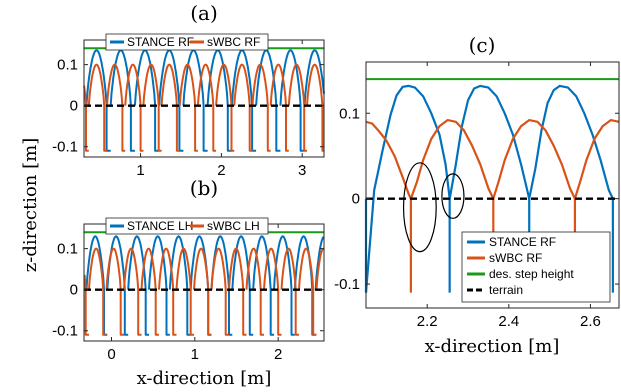 The image size is (621, 392). Describe the element at coordinates (531, 274) in the screenshot. I see `legend-entry: des. step height` at that location.